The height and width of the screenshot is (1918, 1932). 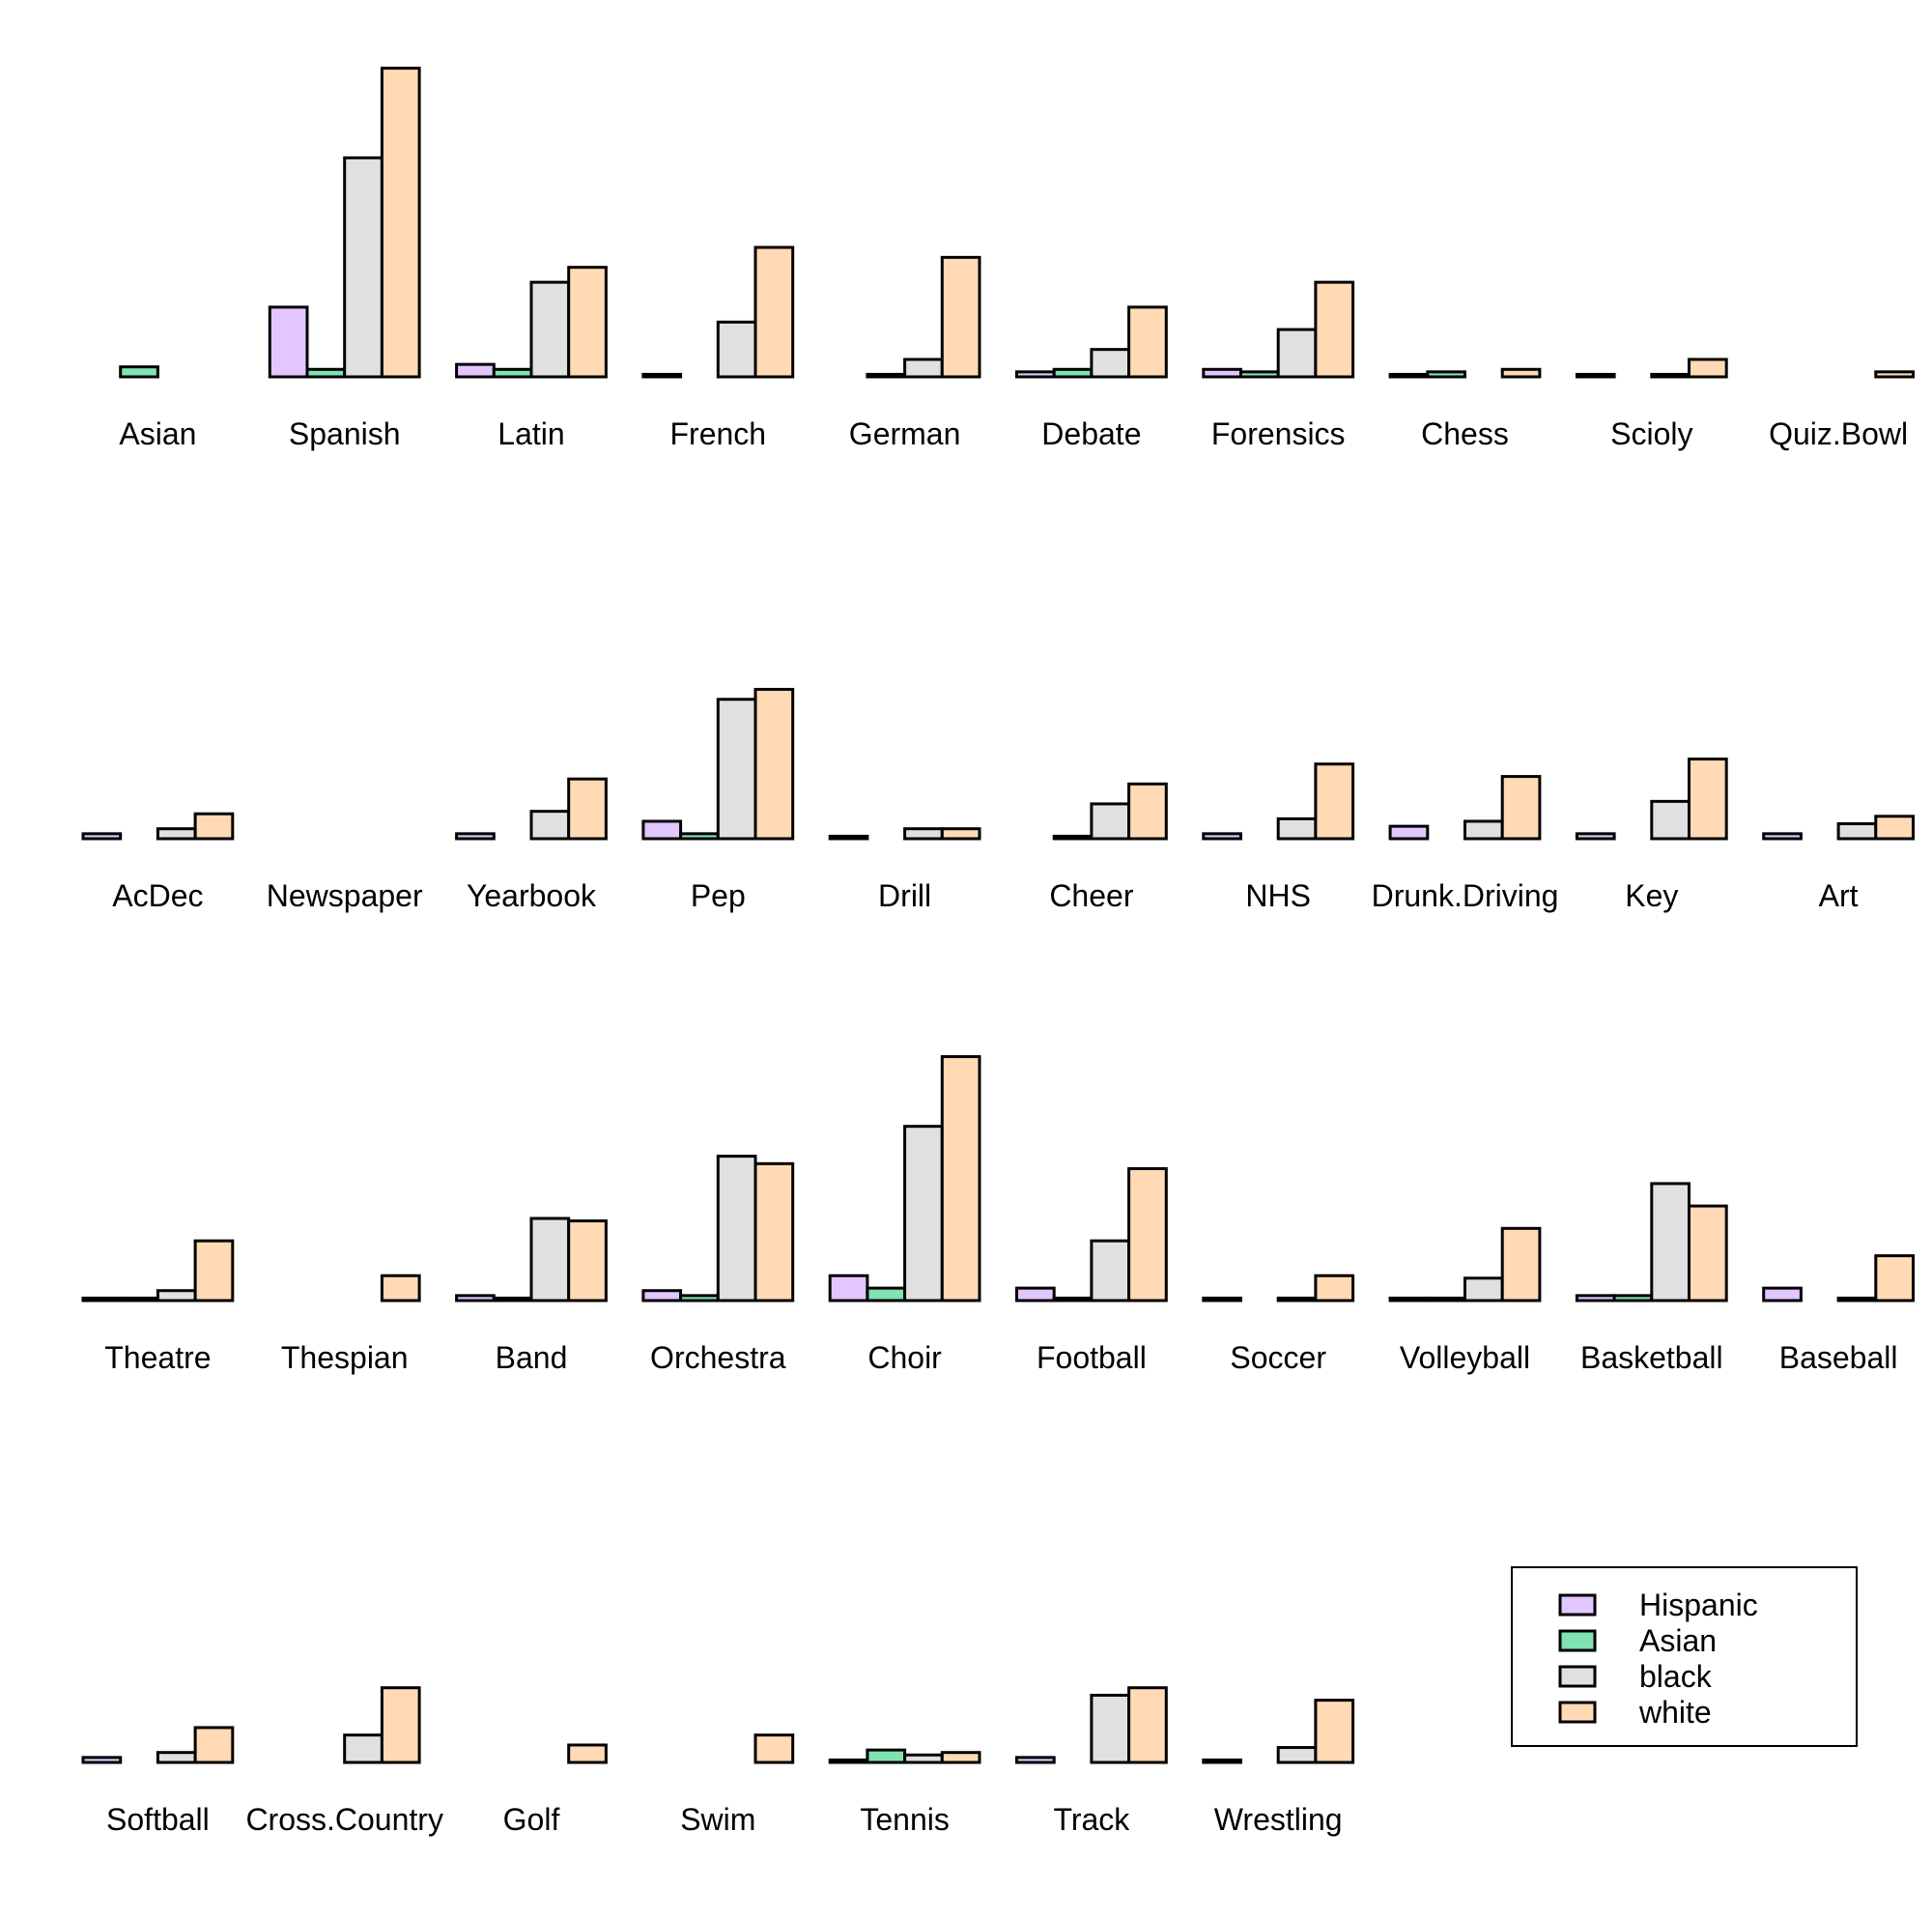 I want to click on bar-quiz-bowl-white, so click(x=1895, y=374).